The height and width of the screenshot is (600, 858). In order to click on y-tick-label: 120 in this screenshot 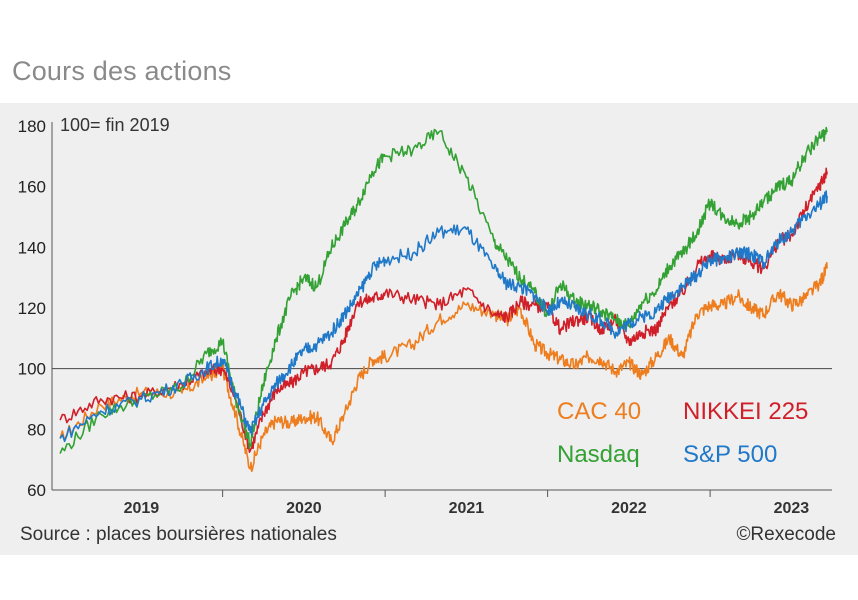, I will do `click(32, 308)`.